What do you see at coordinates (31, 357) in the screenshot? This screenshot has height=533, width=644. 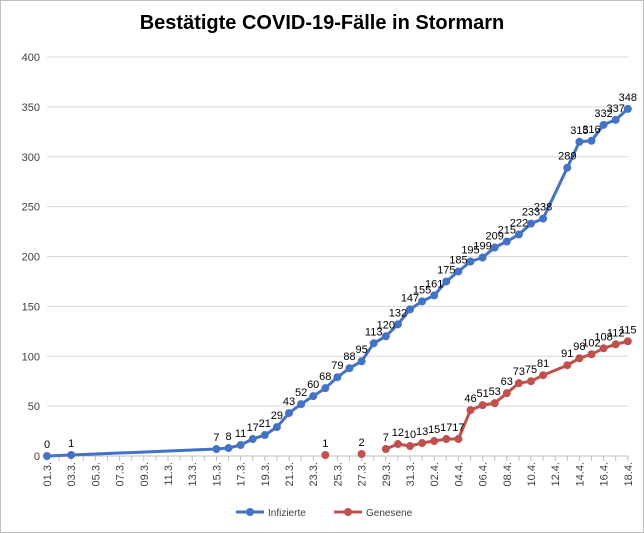 I see `y-tick-label: 100` at bounding box center [31, 357].